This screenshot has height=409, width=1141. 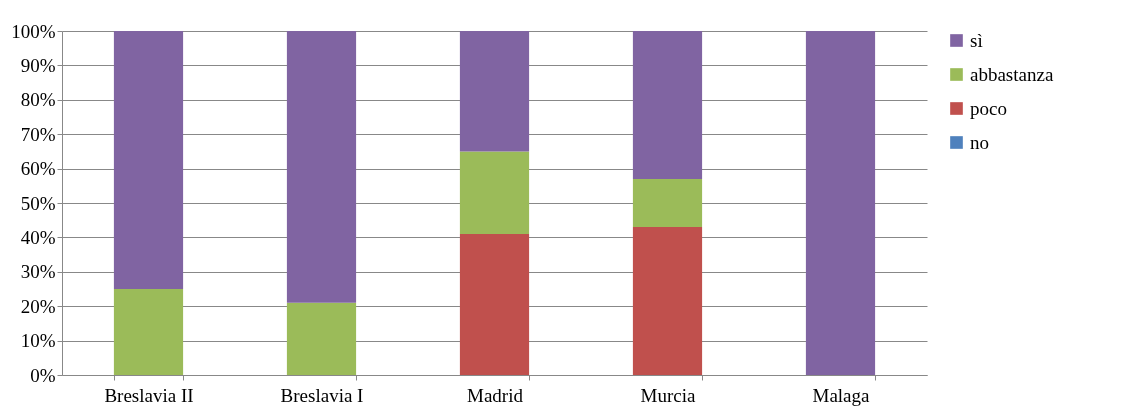 What do you see at coordinates (38, 341) in the screenshot?
I see `y-tick-label: 10%` at bounding box center [38, 341].